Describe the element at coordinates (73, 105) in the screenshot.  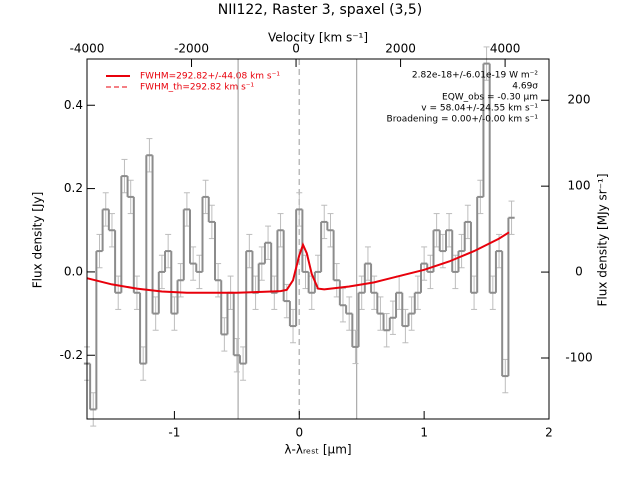
I see `y-tick-label: 0.4` at that location.